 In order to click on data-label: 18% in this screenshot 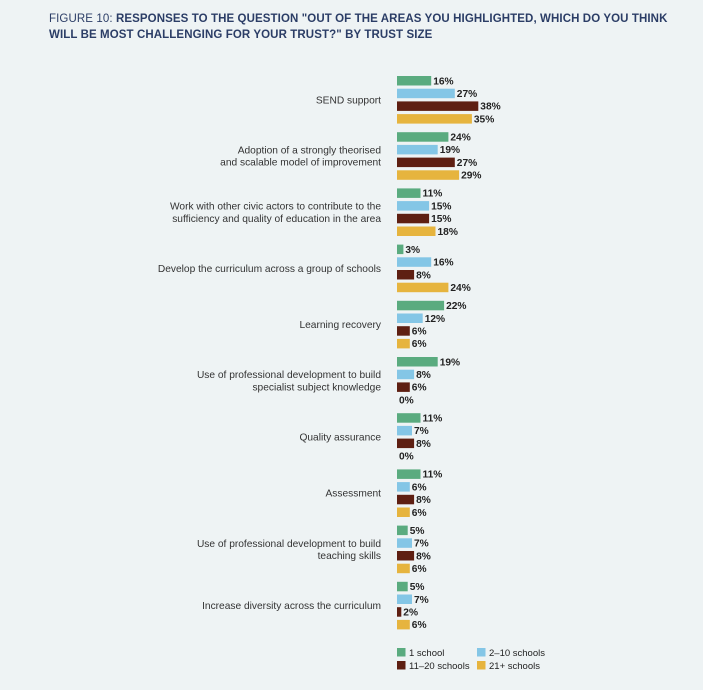, I will do `click(448, 232)`.